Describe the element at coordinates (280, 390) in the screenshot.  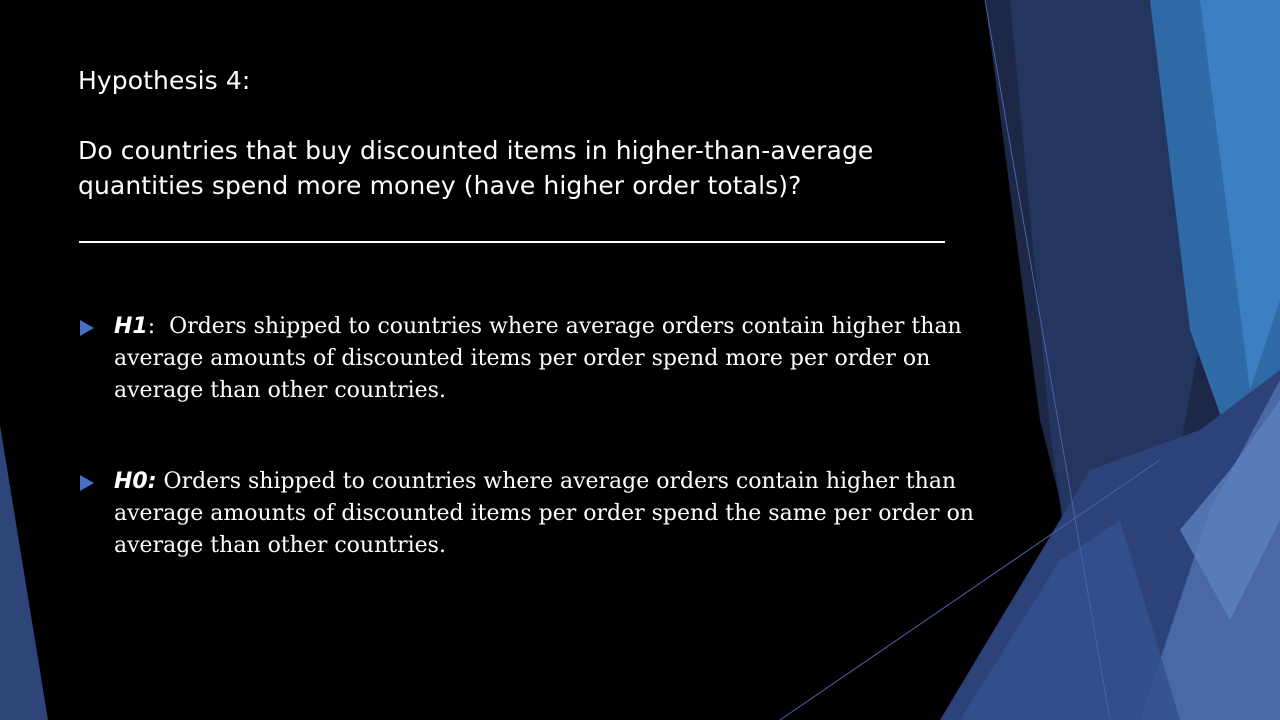
I see `bullet-h1-text-3: average than other countries.` at that location.